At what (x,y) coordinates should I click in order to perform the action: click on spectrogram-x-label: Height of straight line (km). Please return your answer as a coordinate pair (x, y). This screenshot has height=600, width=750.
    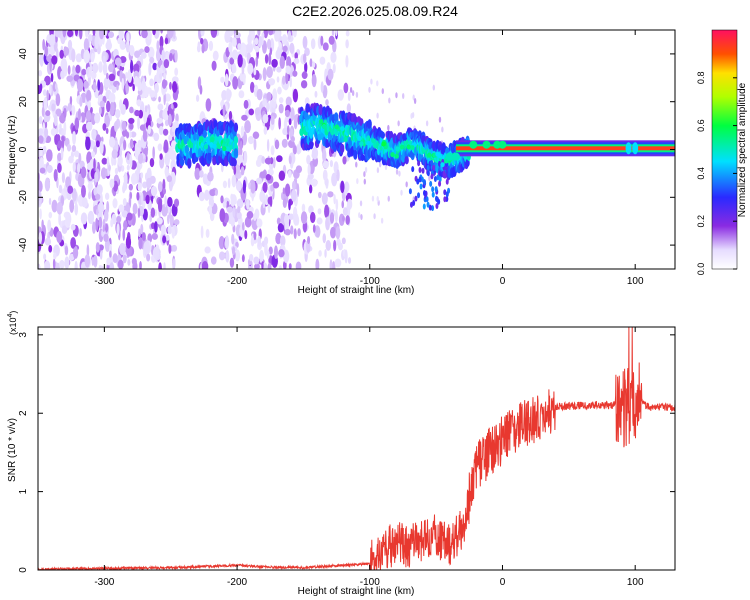
    Looking at the image, I should click on (356, 290).